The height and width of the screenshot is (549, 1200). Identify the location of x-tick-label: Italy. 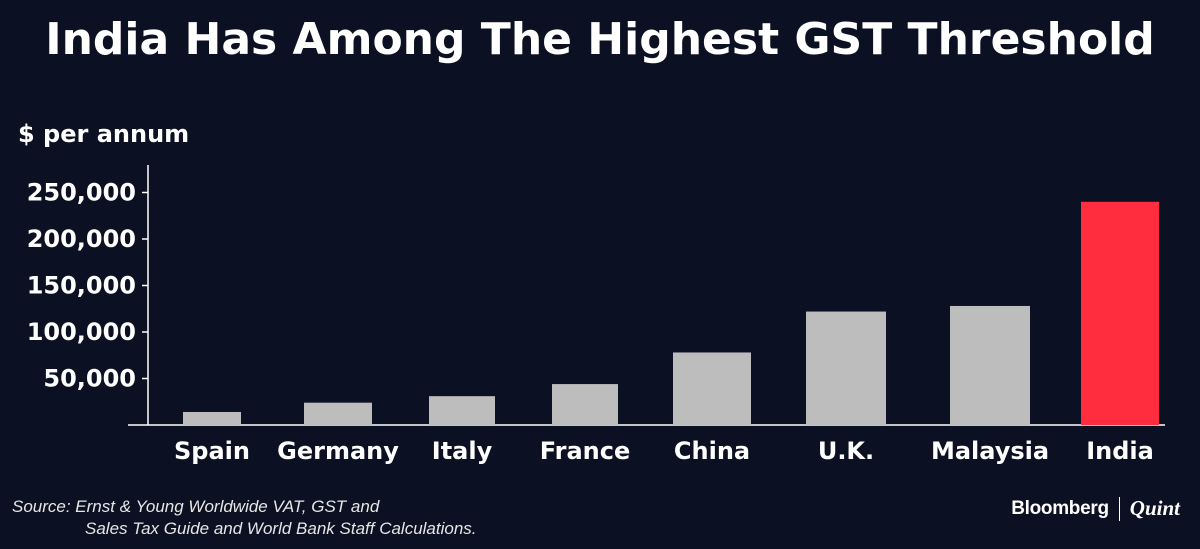
(462, 451).